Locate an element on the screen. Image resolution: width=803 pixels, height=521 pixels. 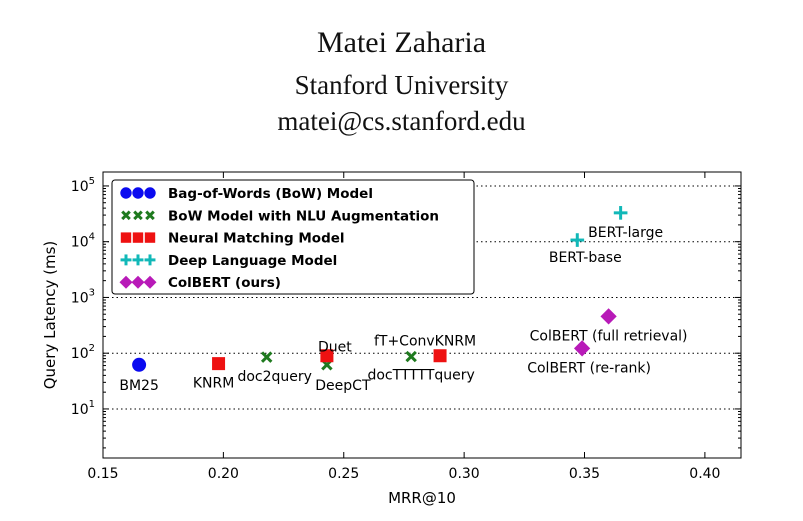
point-label-bert-large: BERT-large is located at coordinates (625, 233).